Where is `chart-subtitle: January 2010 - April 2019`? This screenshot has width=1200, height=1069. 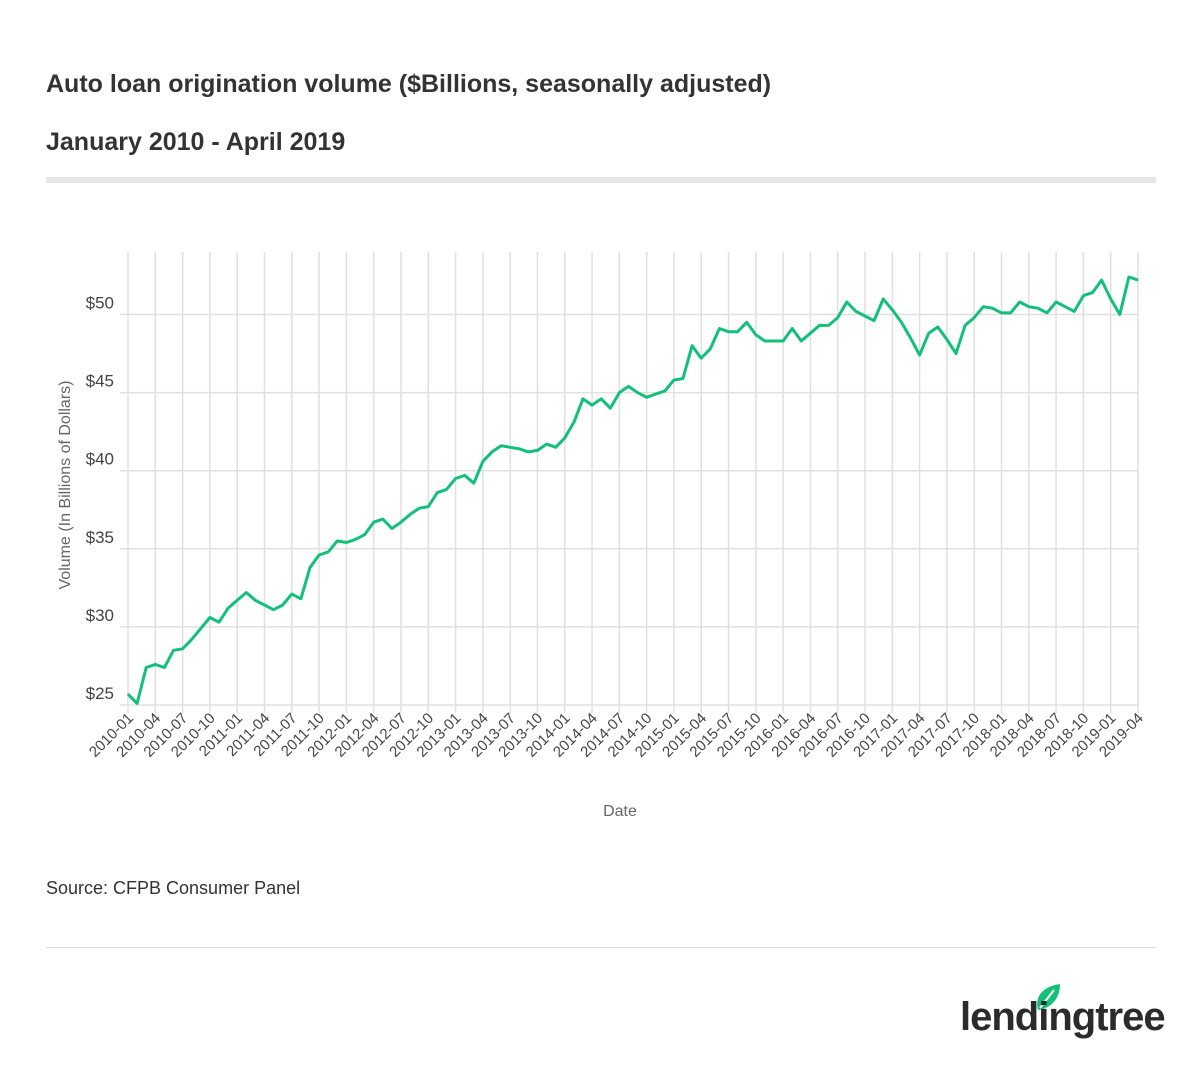 chart-subtitle: January 2010 - April 2019 is located at coordinates (196, 142).